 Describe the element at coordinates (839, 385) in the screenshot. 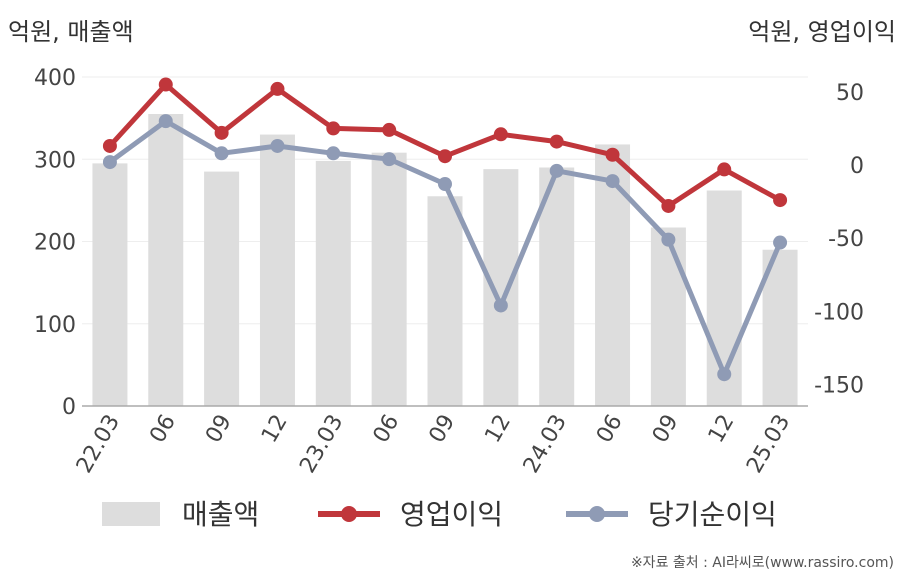

I see `right-tick-label: -150` at that location.